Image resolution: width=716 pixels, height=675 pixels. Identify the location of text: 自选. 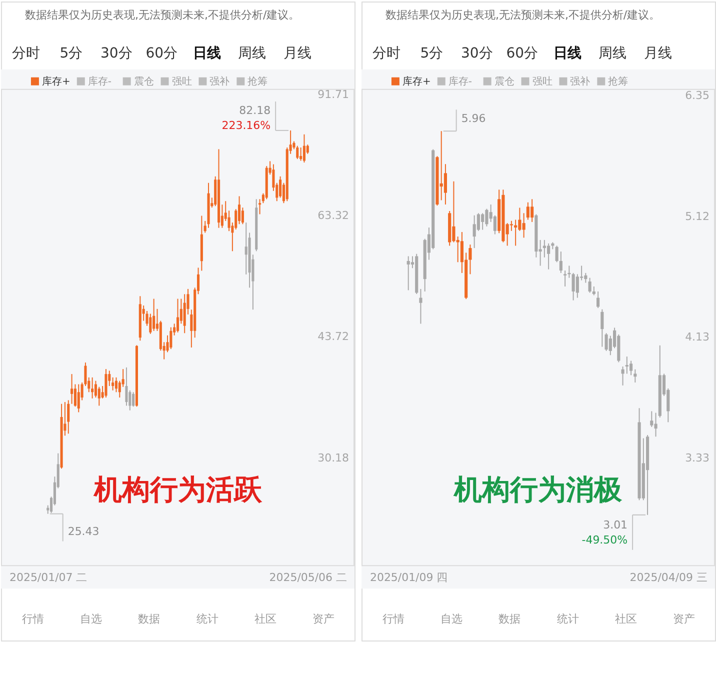
(451, 619).